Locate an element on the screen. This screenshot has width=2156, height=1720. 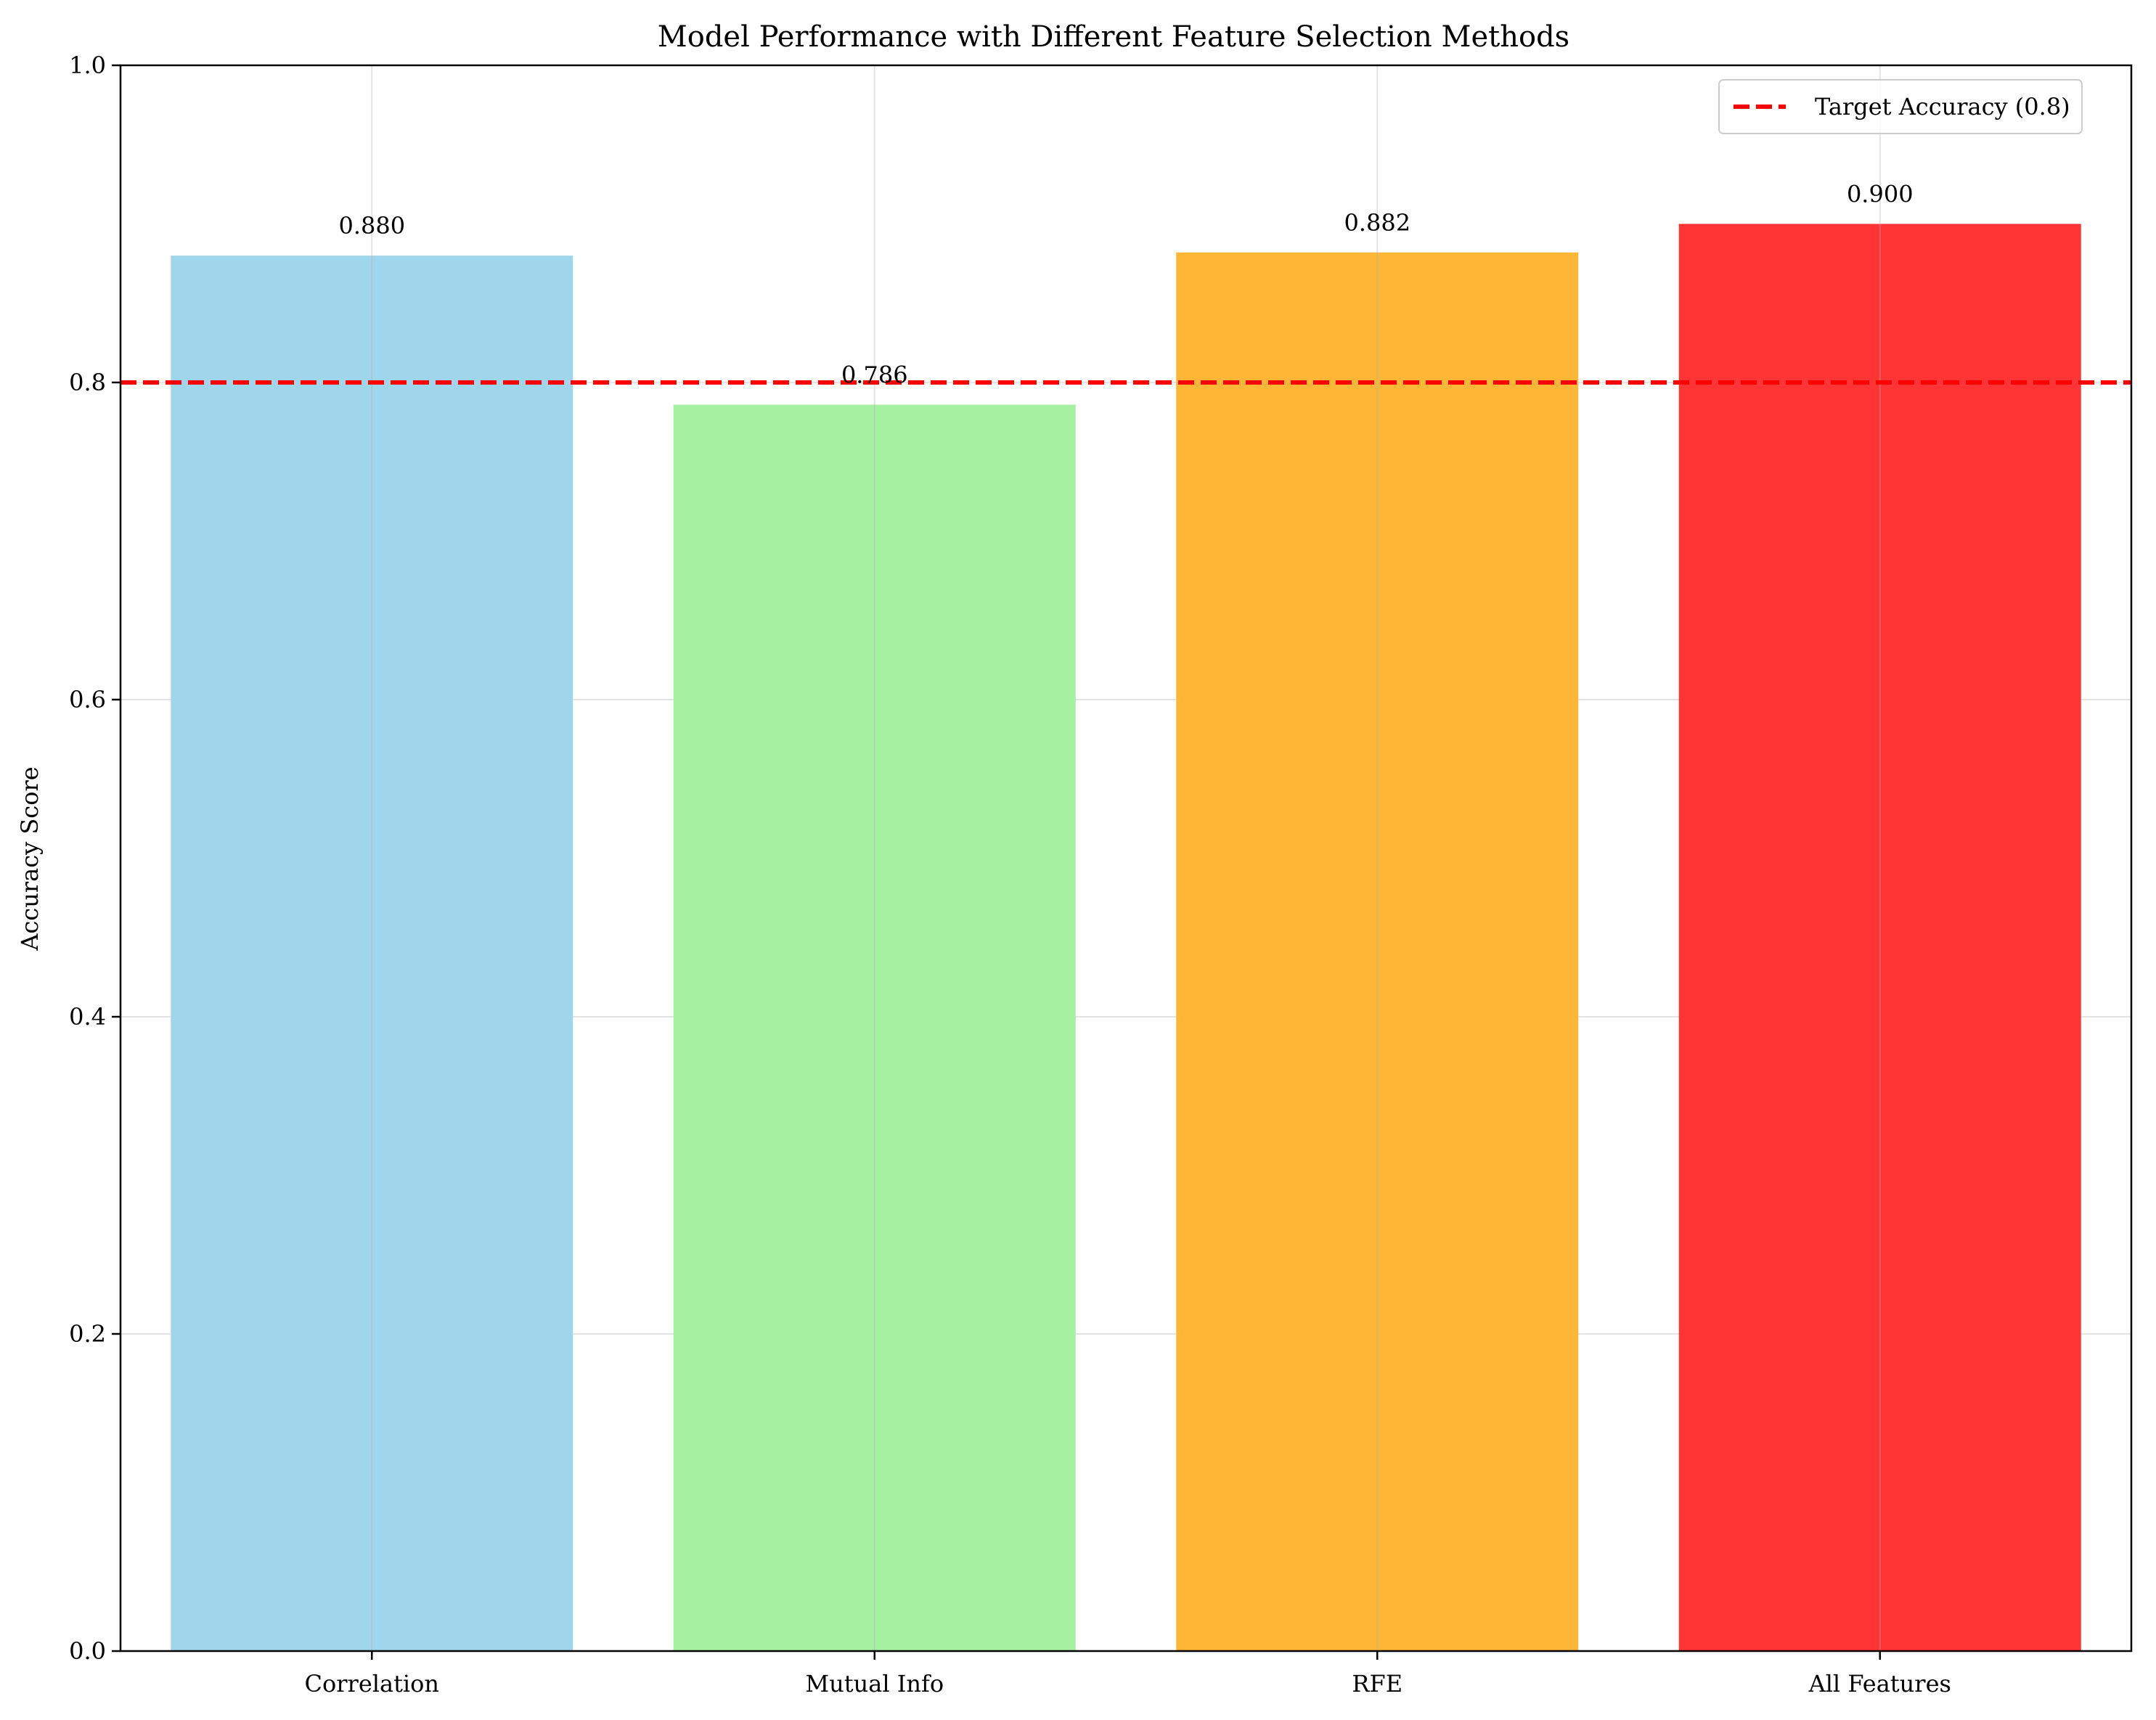
x-tick-label: Mutual Info is located at coordinates (875, 1684).